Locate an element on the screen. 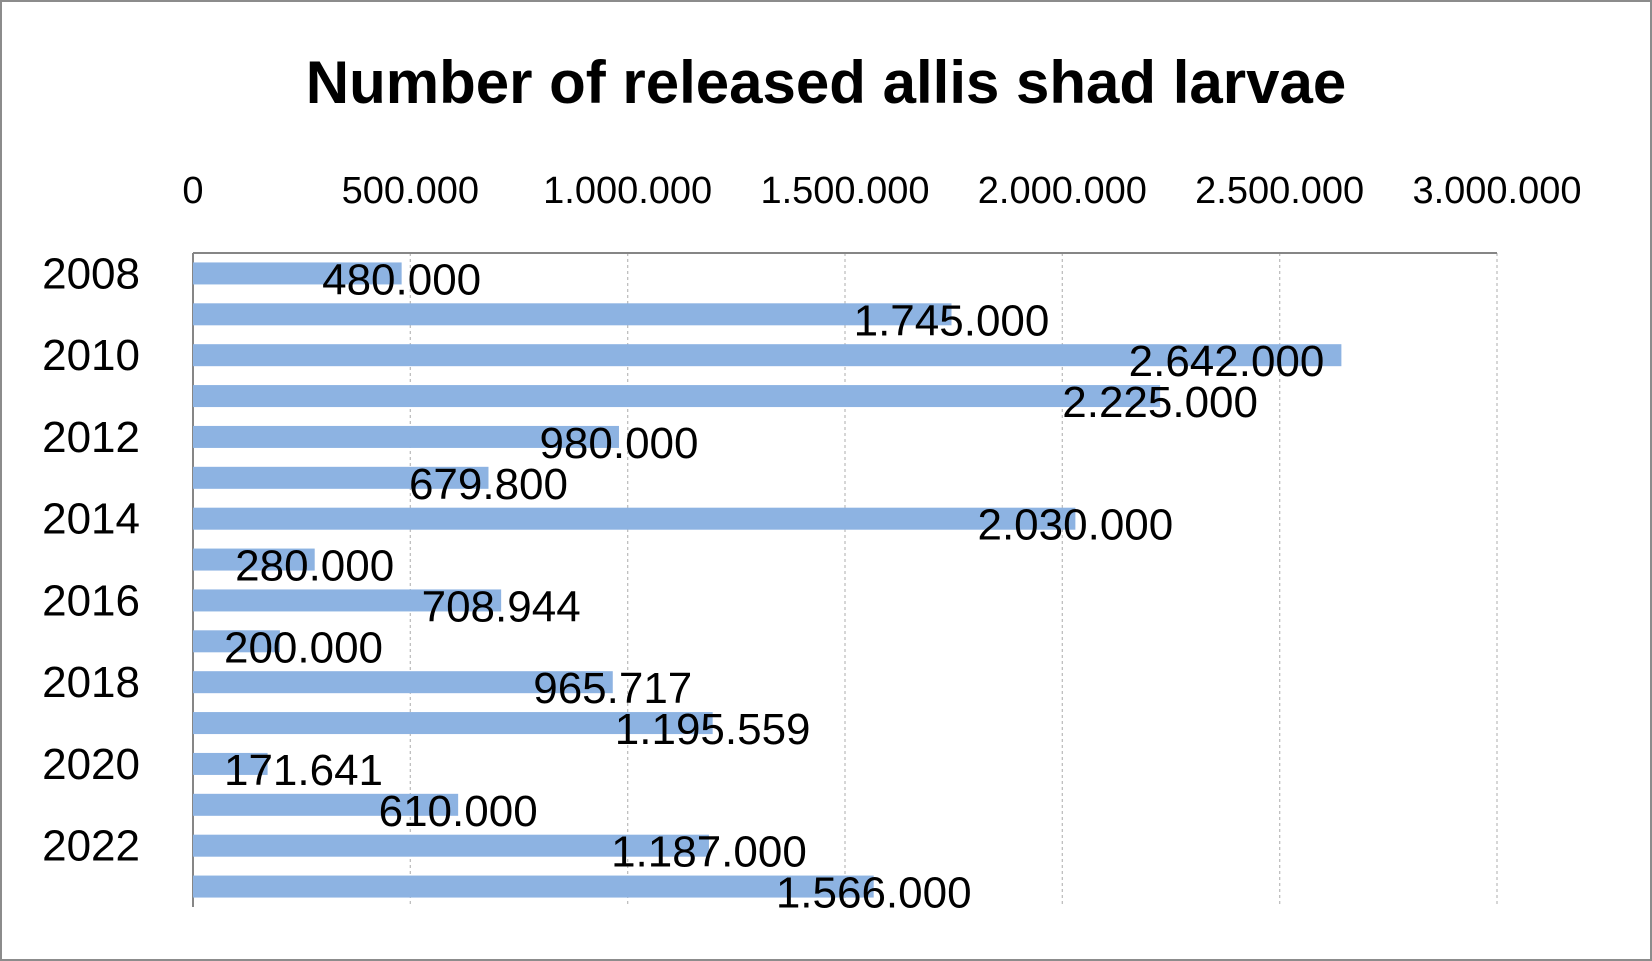  x-tick-label: 500.000 is located at coordinates (410, 191).